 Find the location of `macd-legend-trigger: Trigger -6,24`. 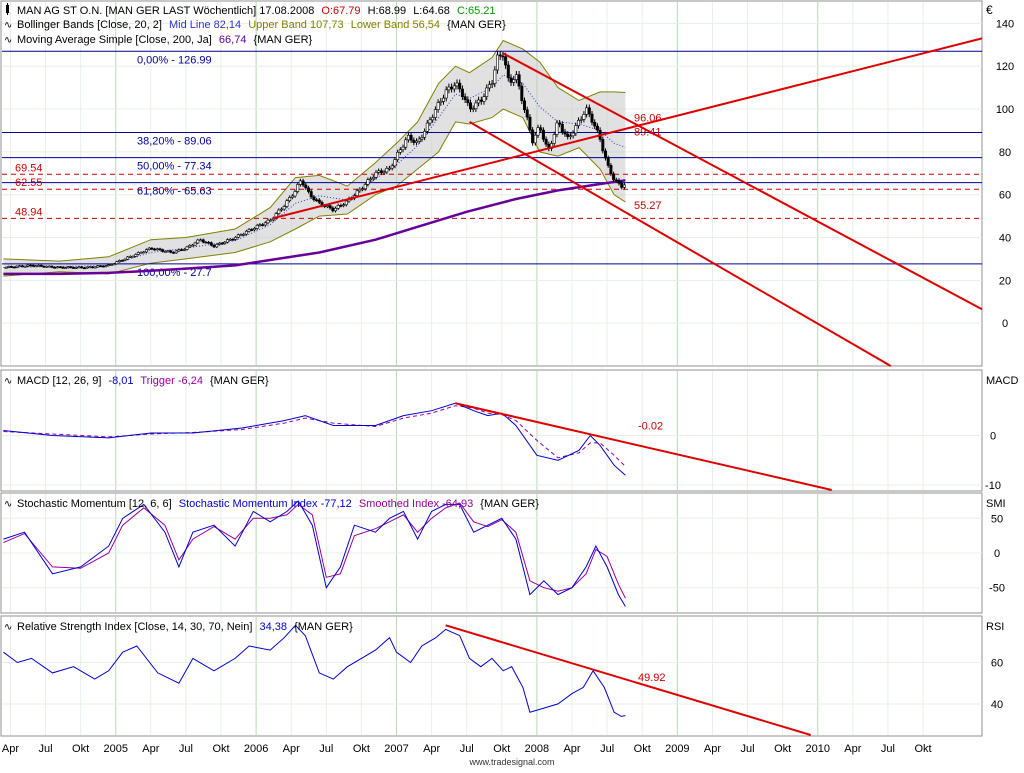

macd-legend-trigger: Trigger -6,24 is located at coordinates (171, 381).